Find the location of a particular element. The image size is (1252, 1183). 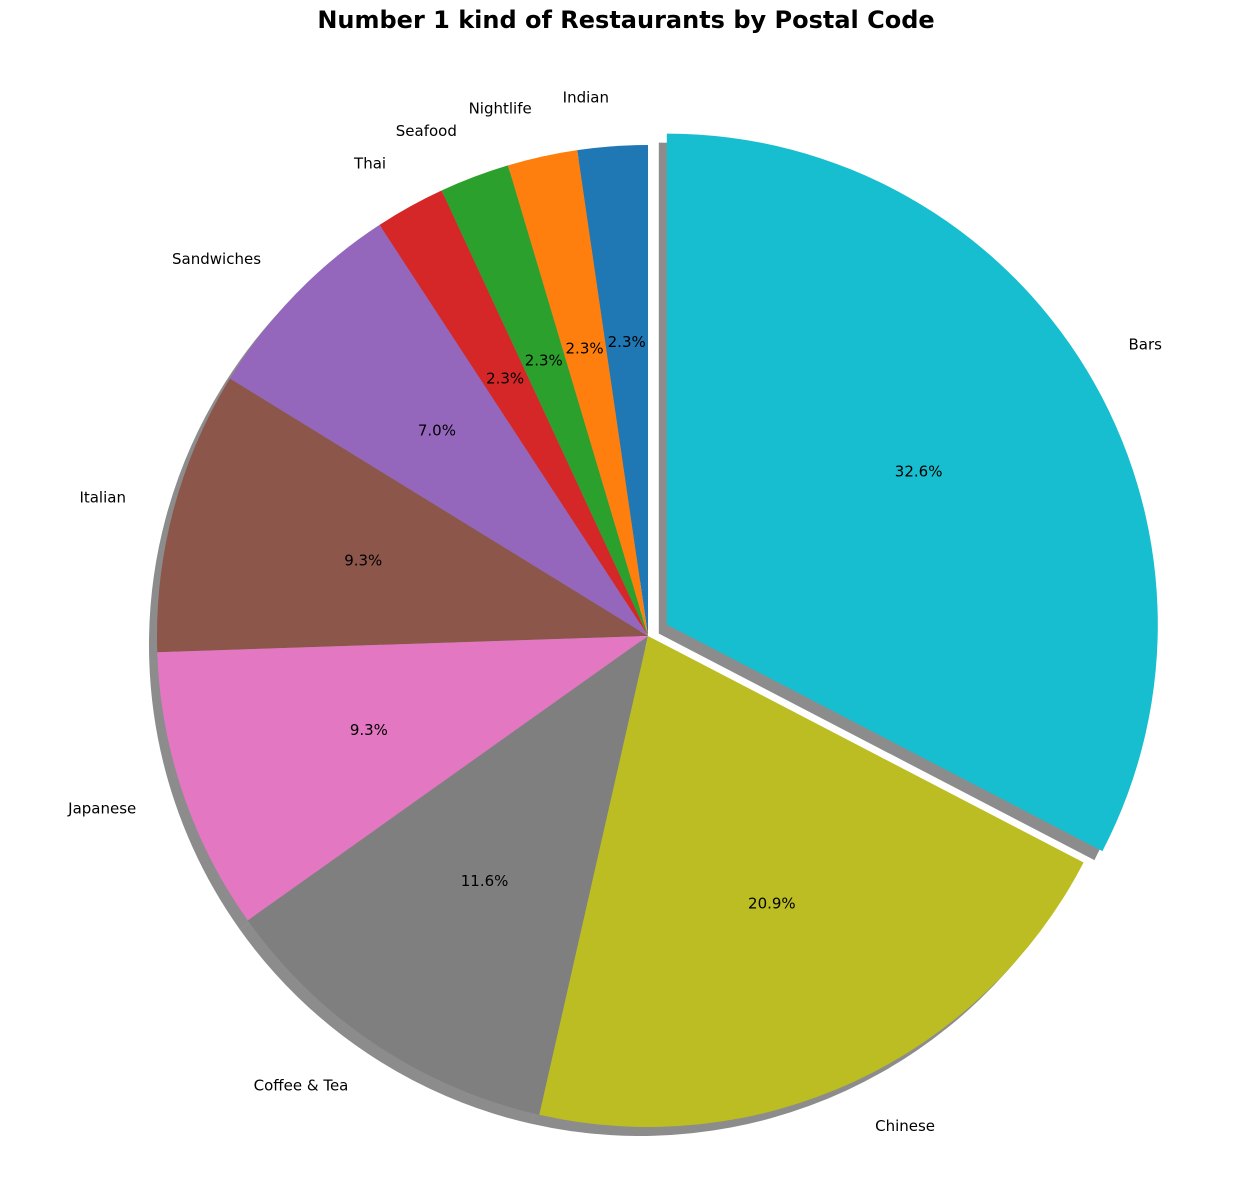

pie-slice-thai is located at coordinates (513, 413).